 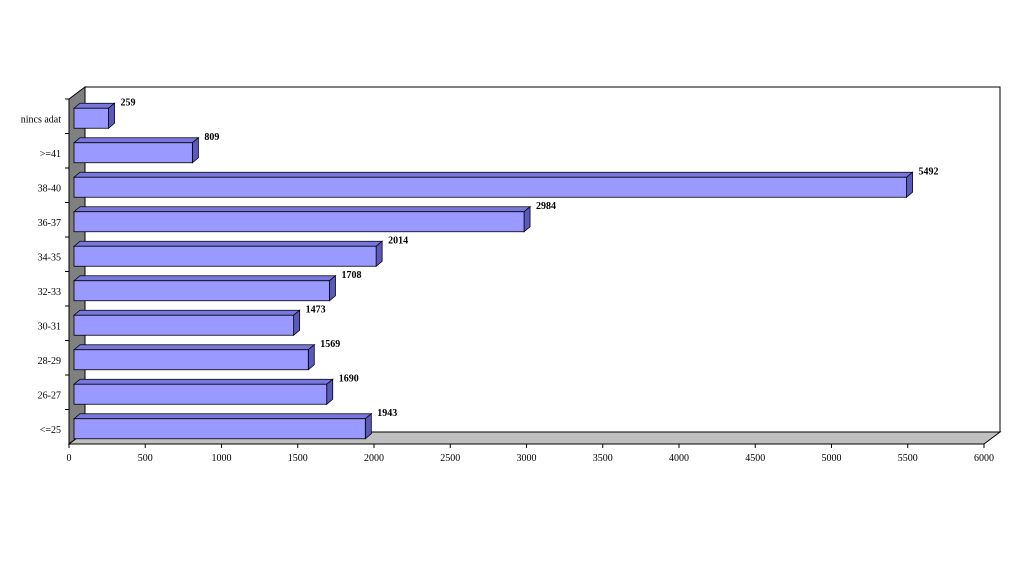 I want to click on data-label-4: 1708, so click(x=351, y=275).